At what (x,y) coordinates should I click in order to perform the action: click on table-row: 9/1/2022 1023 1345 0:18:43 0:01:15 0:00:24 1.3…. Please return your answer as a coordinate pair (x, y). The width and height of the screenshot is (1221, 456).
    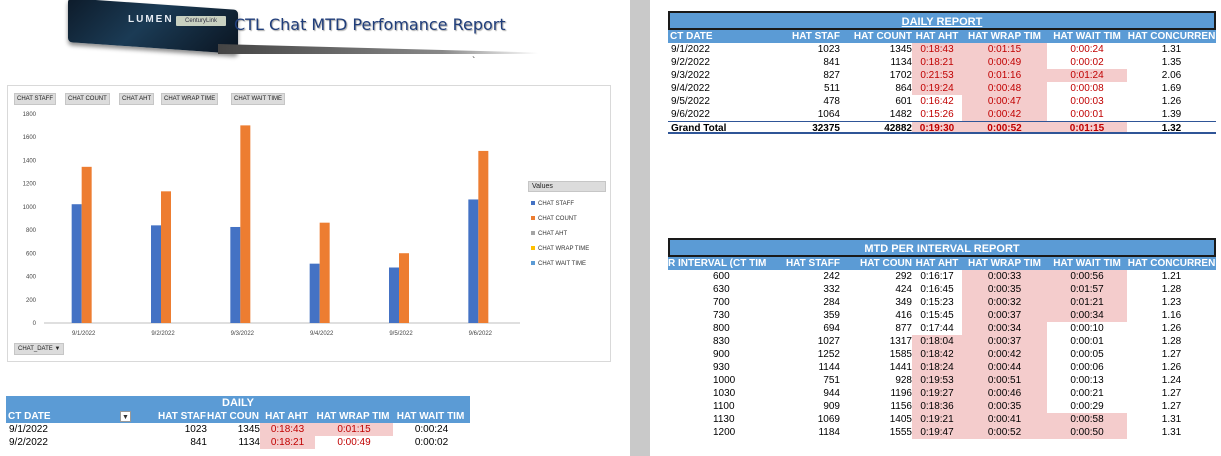
    Looking at the image, I should click on (942, 49).